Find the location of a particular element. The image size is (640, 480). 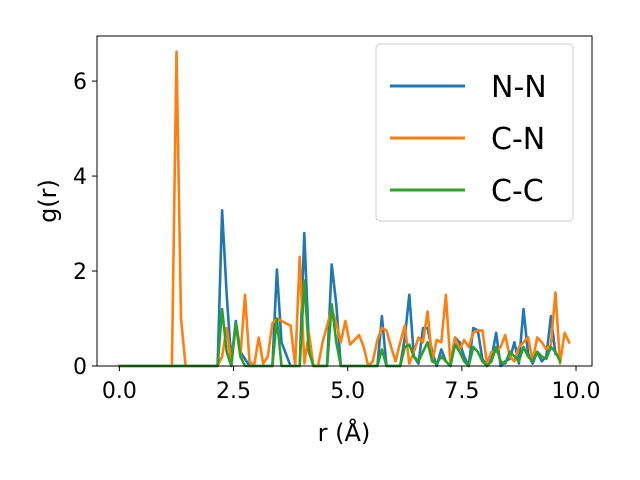

y-tick-label: 0 is located at coordinates (80, 367).